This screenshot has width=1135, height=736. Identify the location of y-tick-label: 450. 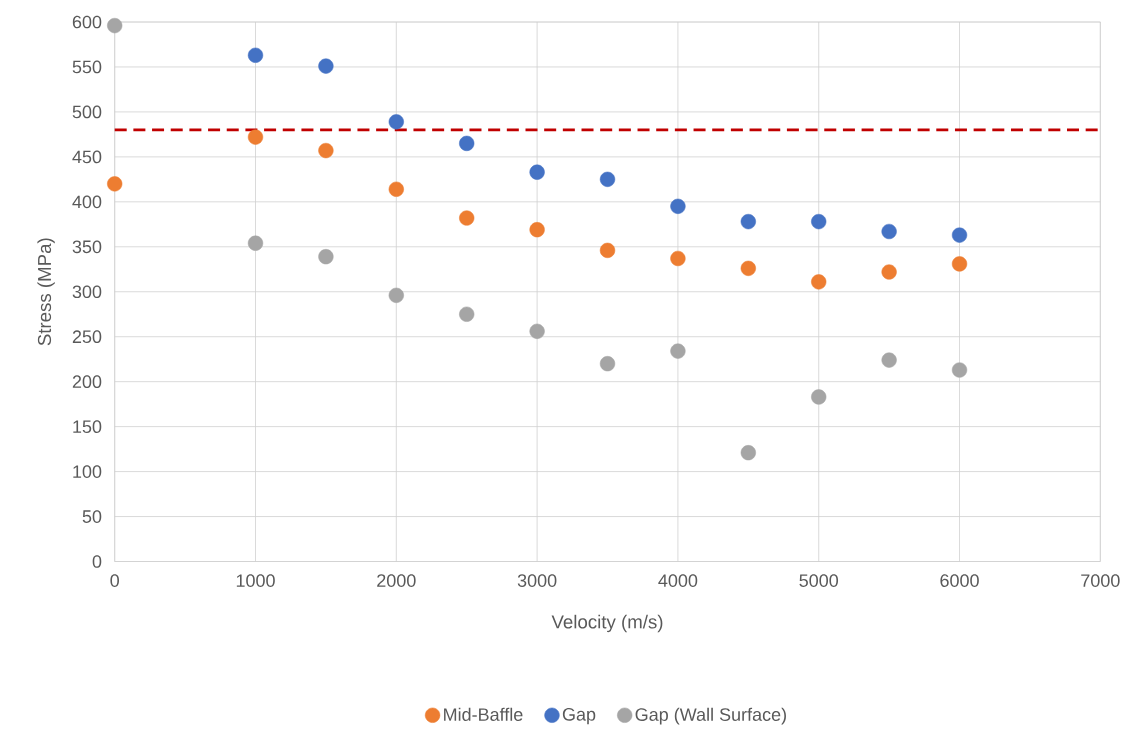
(87, 157).